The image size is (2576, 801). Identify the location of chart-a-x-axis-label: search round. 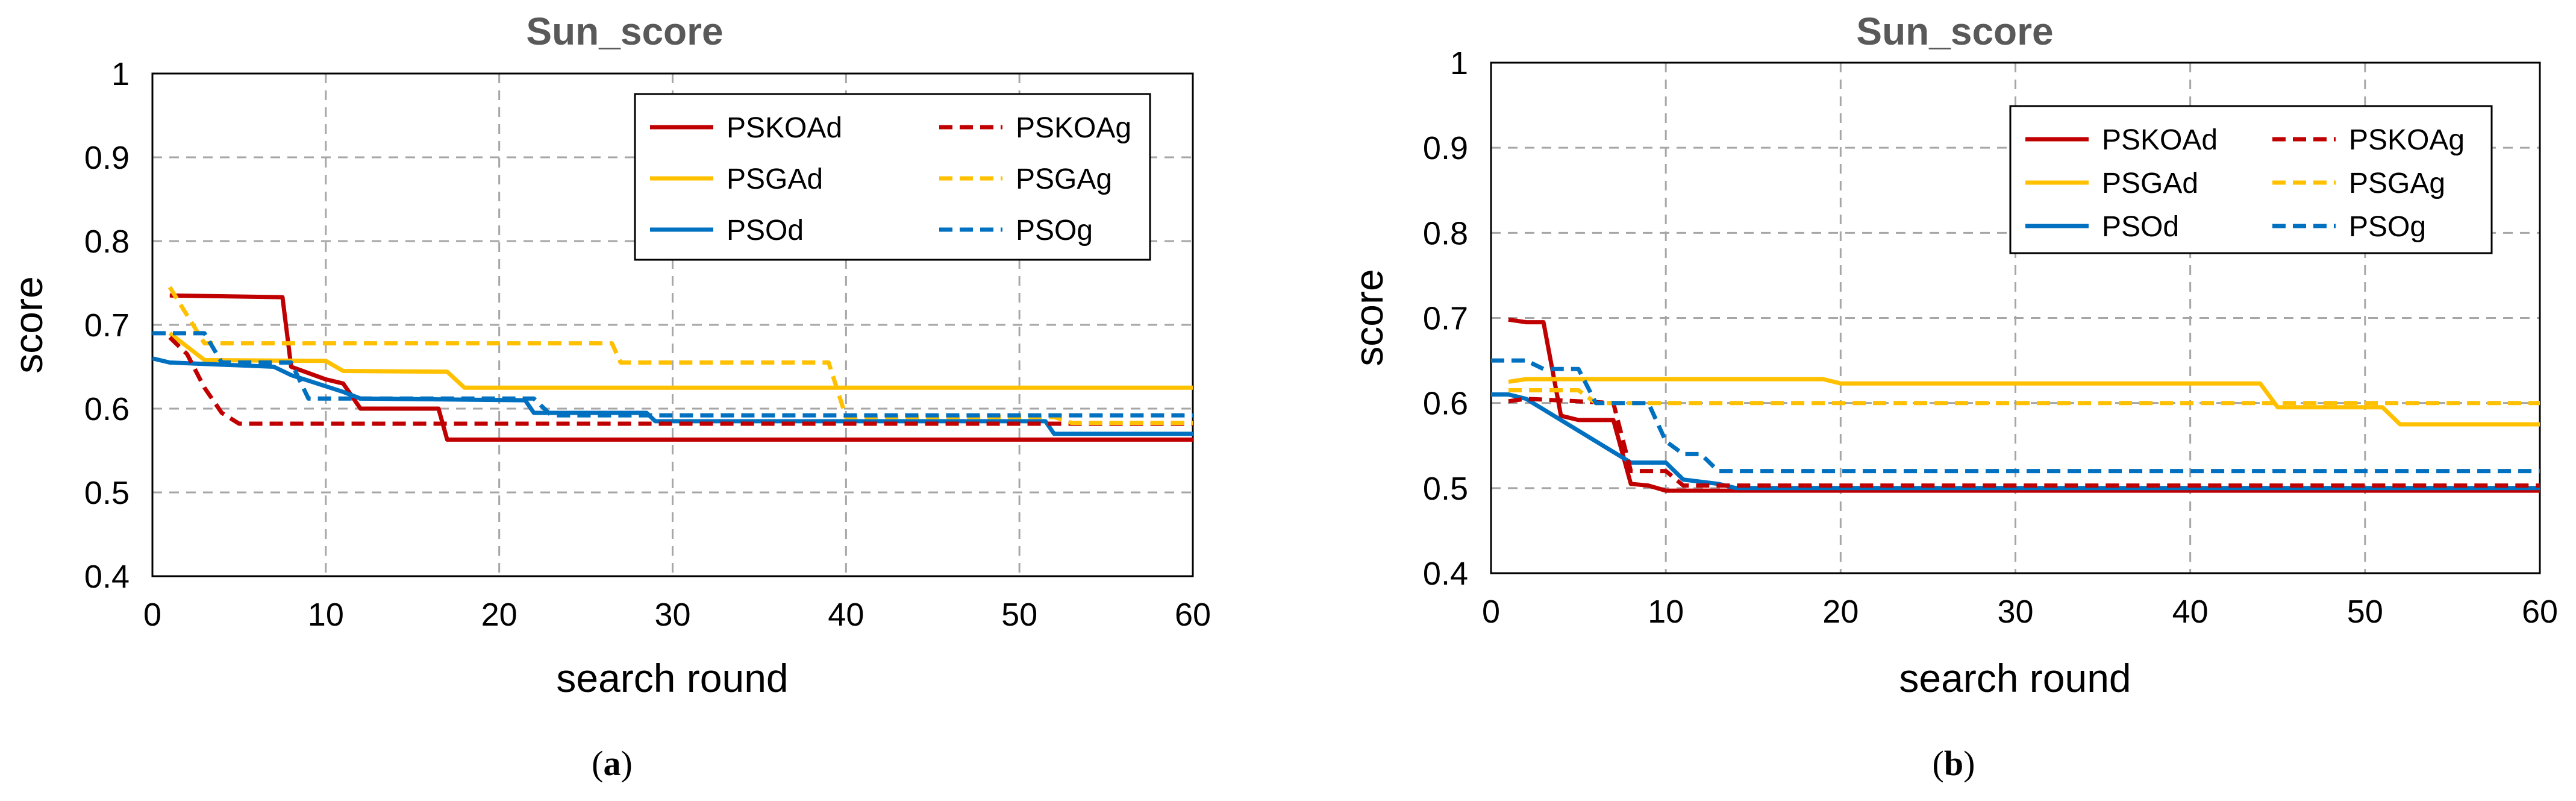
(672, 678).